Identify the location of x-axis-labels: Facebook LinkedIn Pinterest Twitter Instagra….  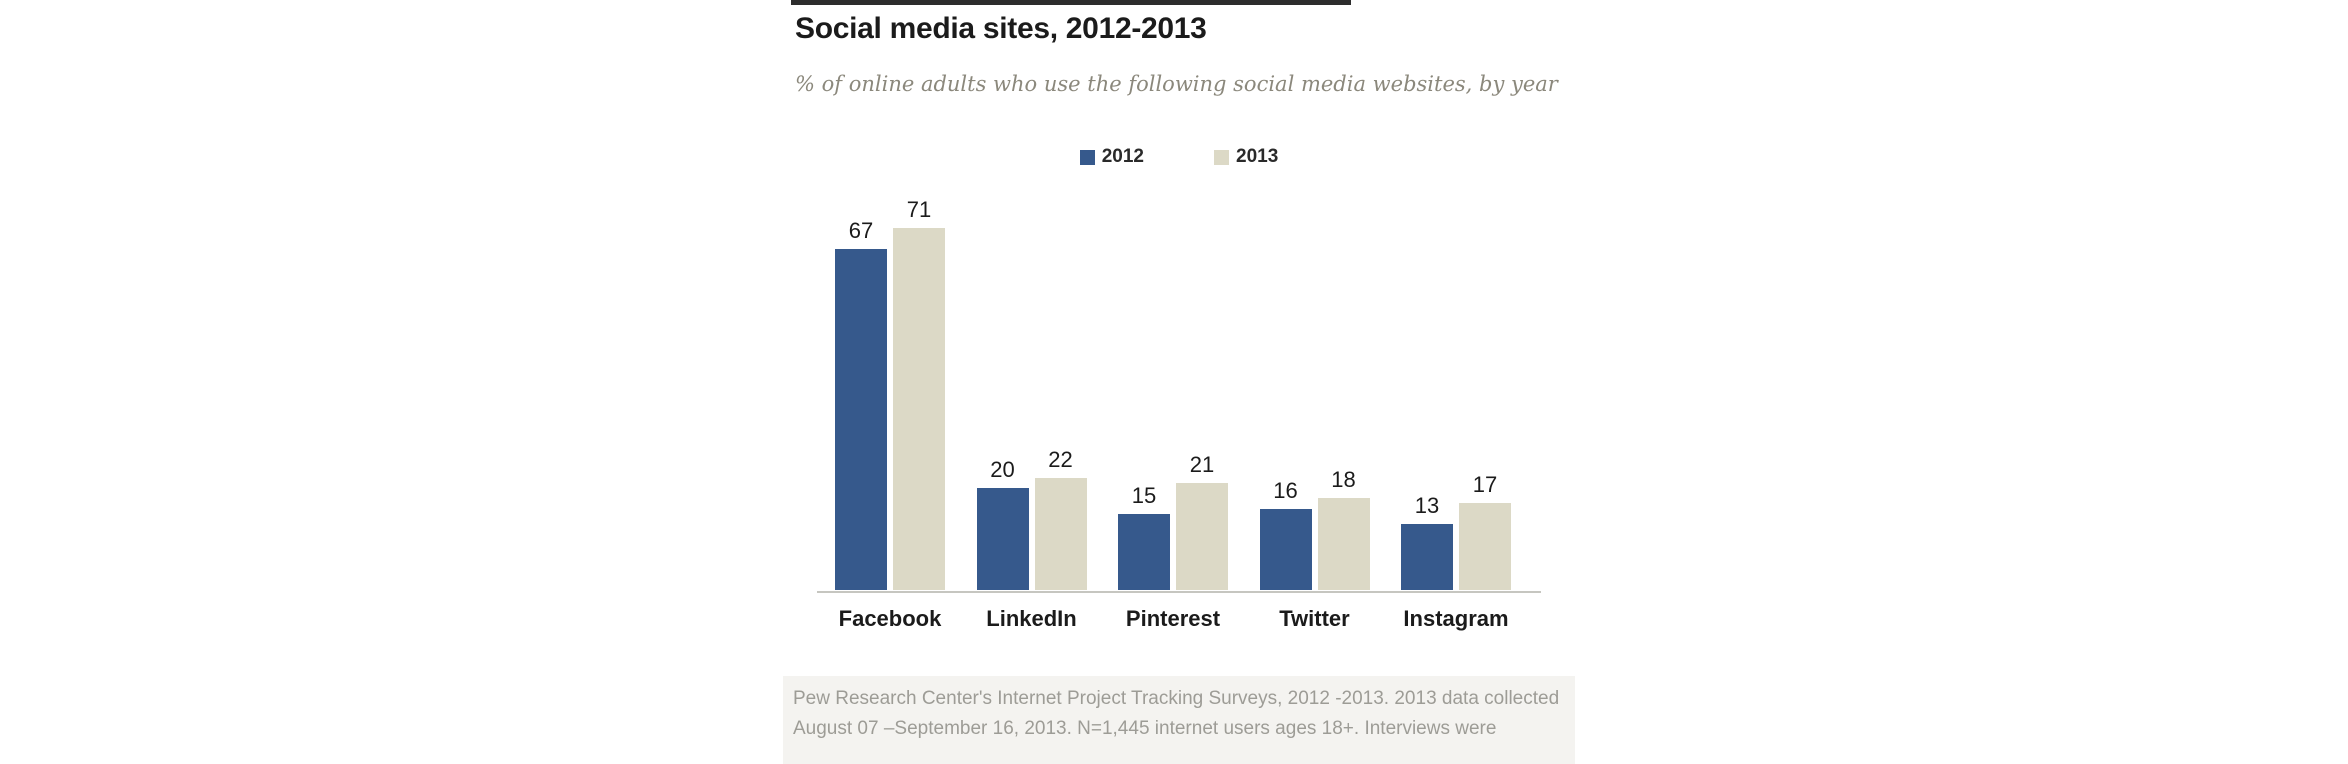
(1173, 619).